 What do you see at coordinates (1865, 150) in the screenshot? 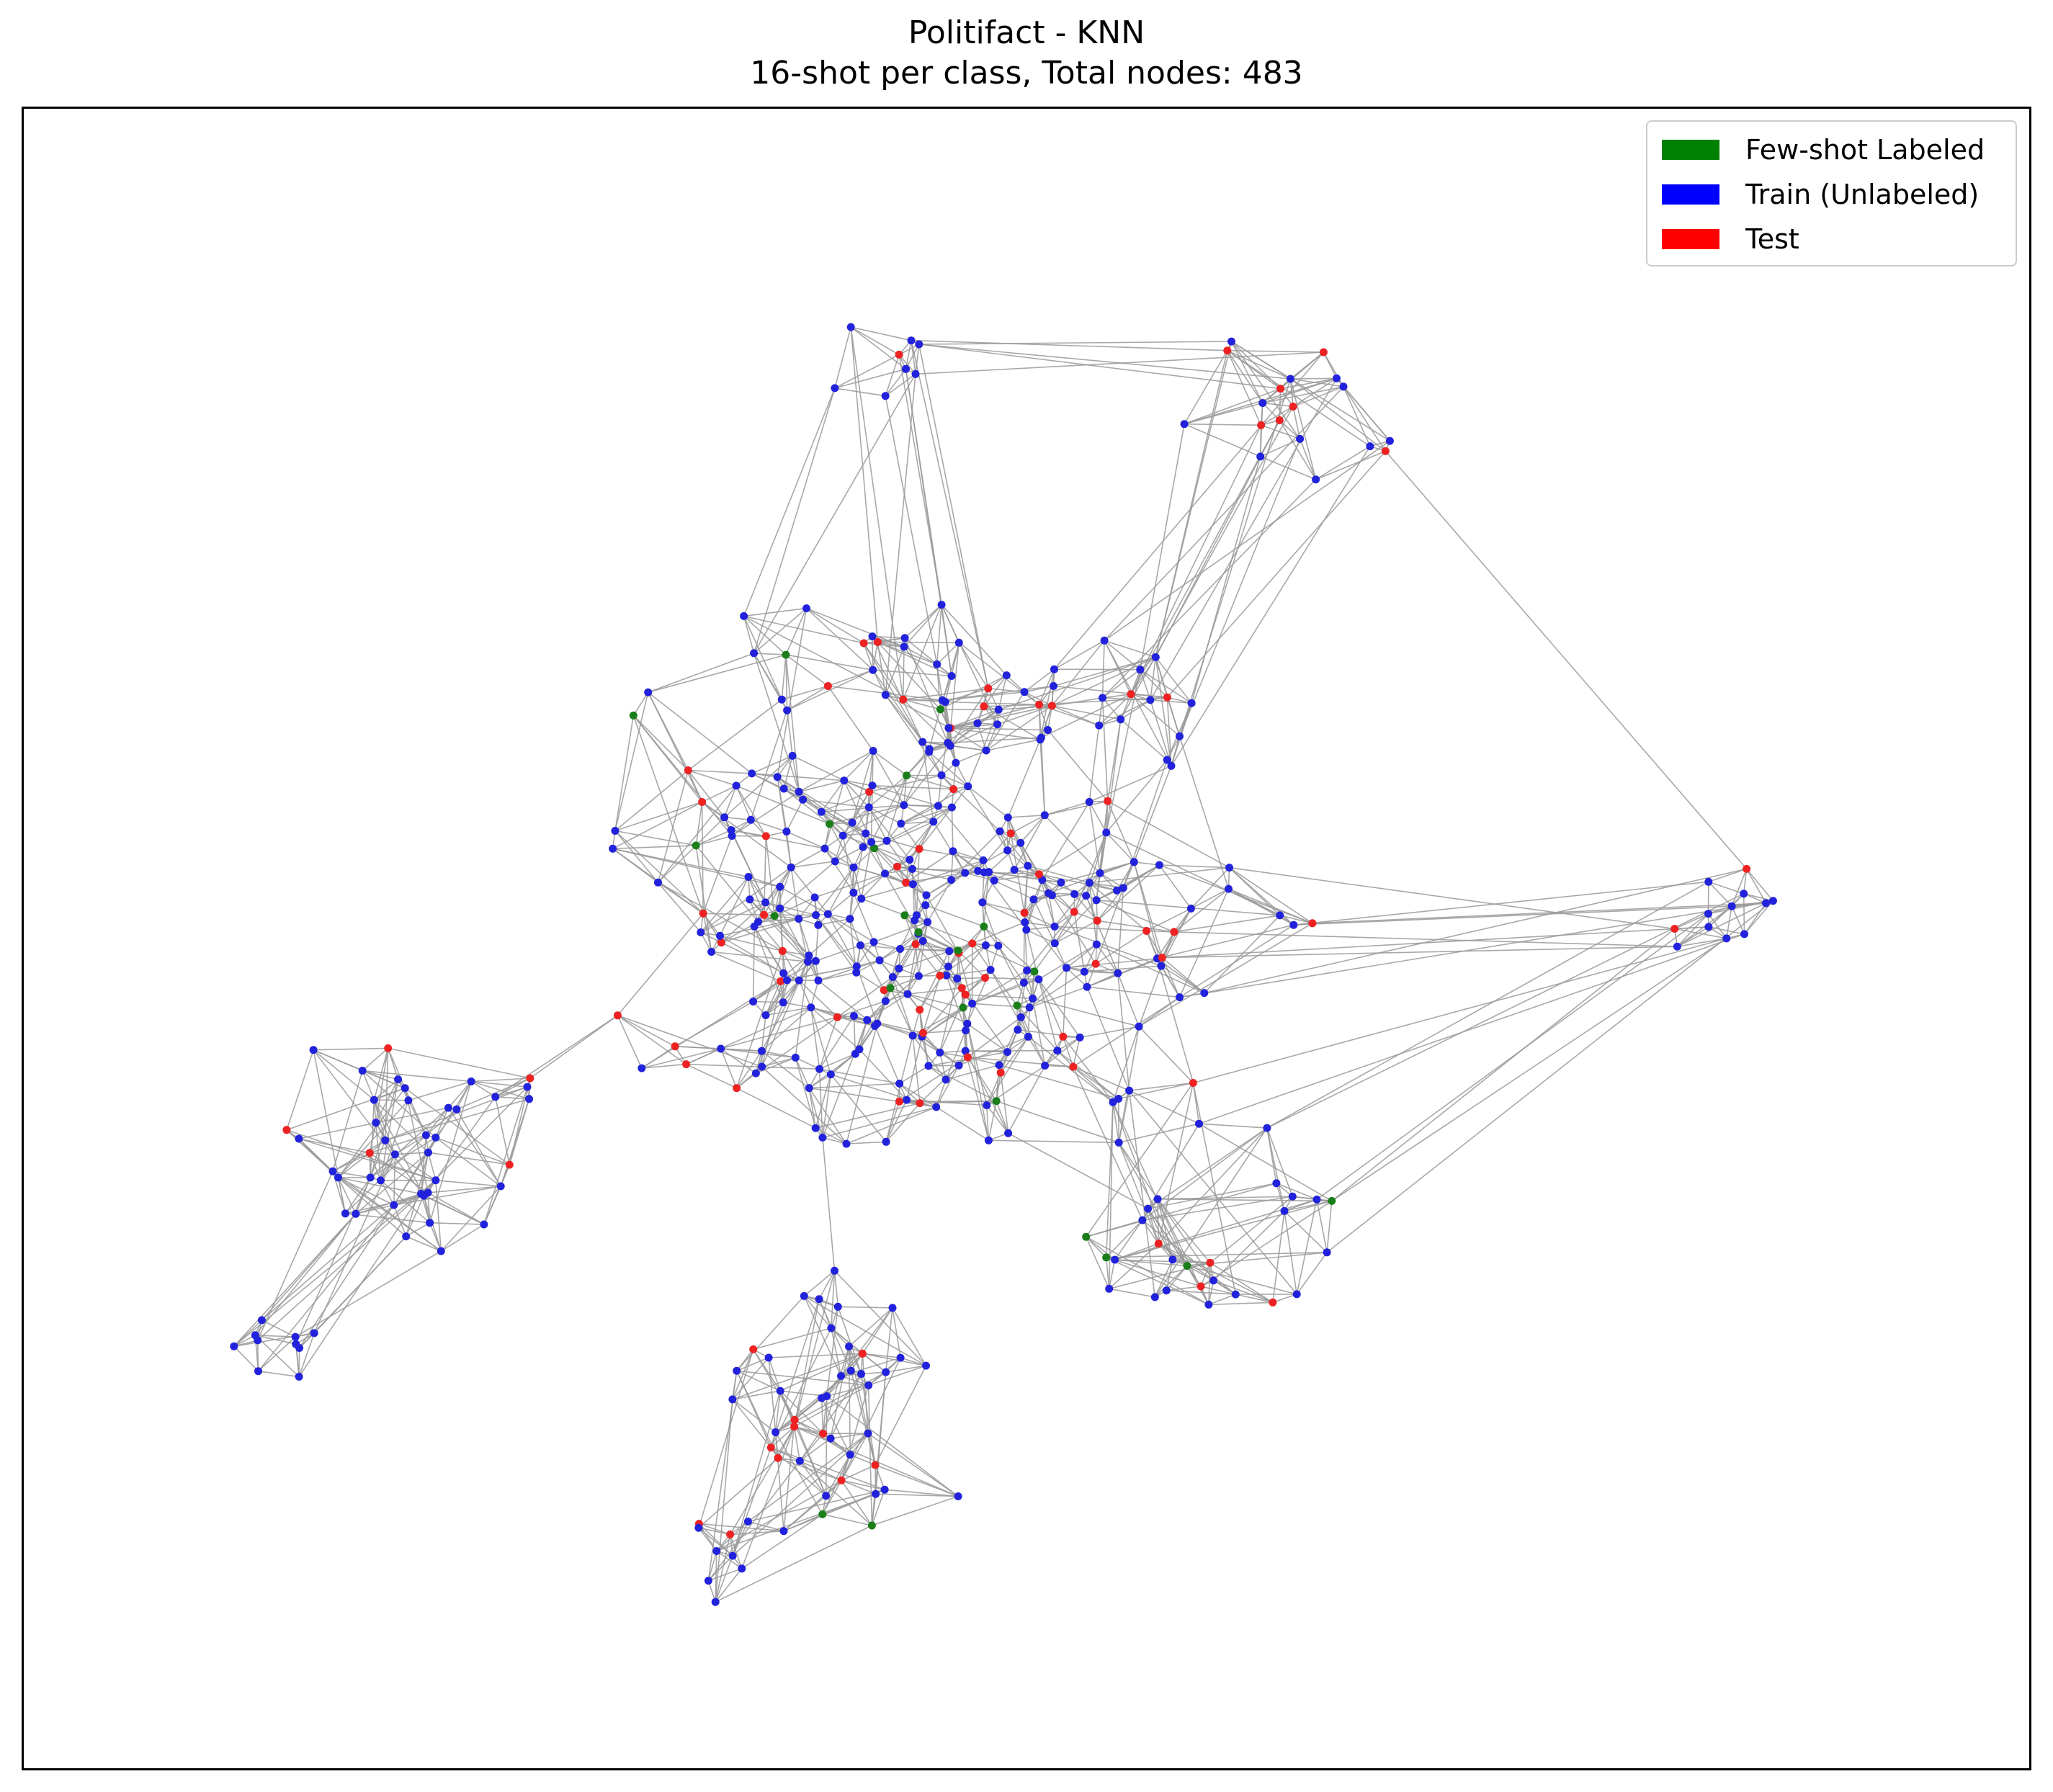
I see `legend-label: Few-shot Labeled` at bounding box center [1865, 150].